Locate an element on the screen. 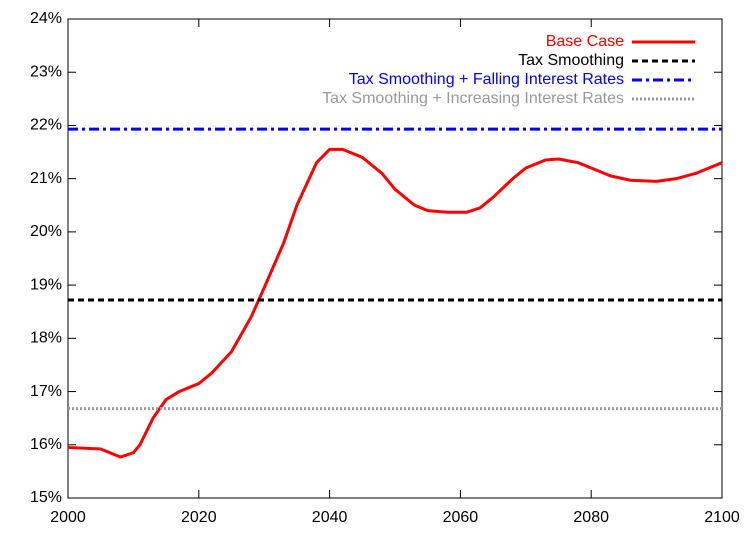 This screenshot has width=748, height=539. legend-label: Base Case is located at coordinates (585, 41).